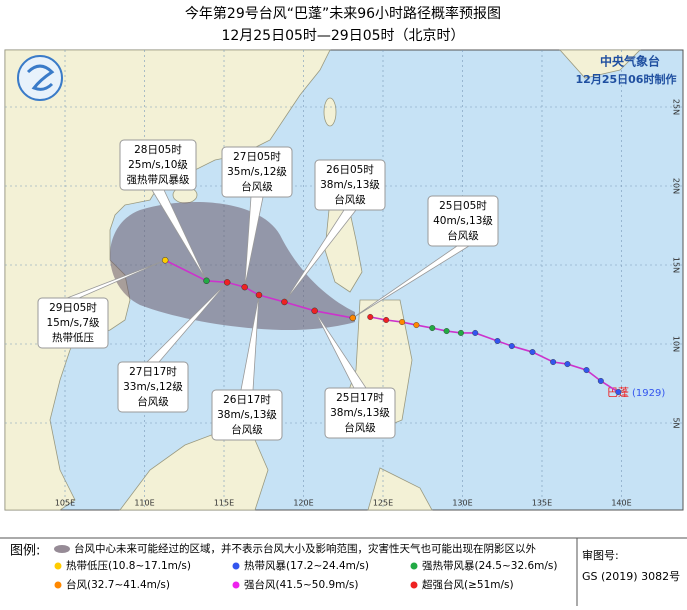 The height and width of the screenshot is (610, 687). I want to click on lon-tick-label: 120E, so click(303, 503).